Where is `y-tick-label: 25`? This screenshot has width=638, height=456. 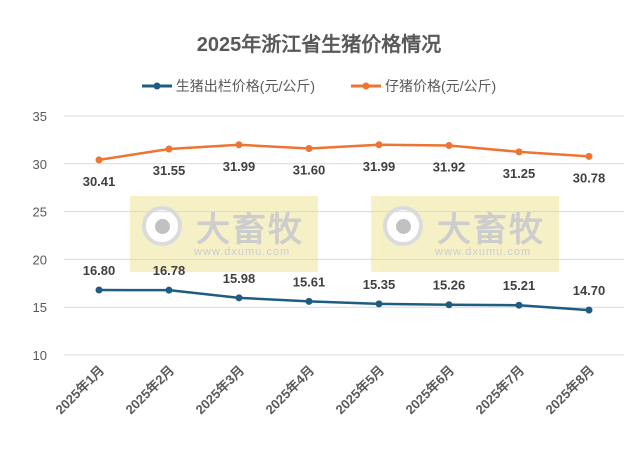
y-tick-label: 25 is located at coordinates (40, 212).